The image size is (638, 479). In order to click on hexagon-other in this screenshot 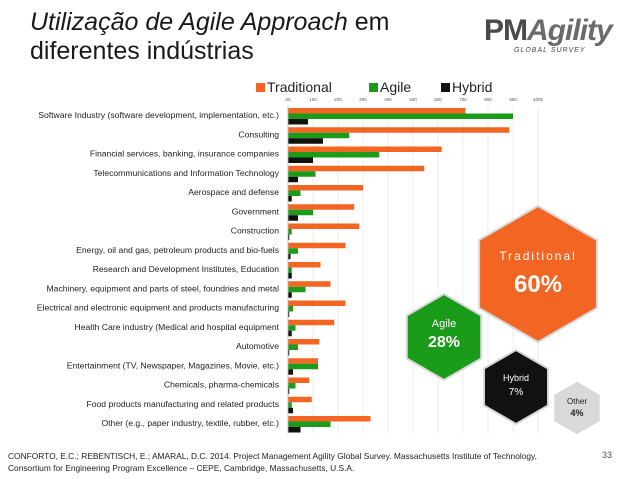, I will do `click(577, 408)`.